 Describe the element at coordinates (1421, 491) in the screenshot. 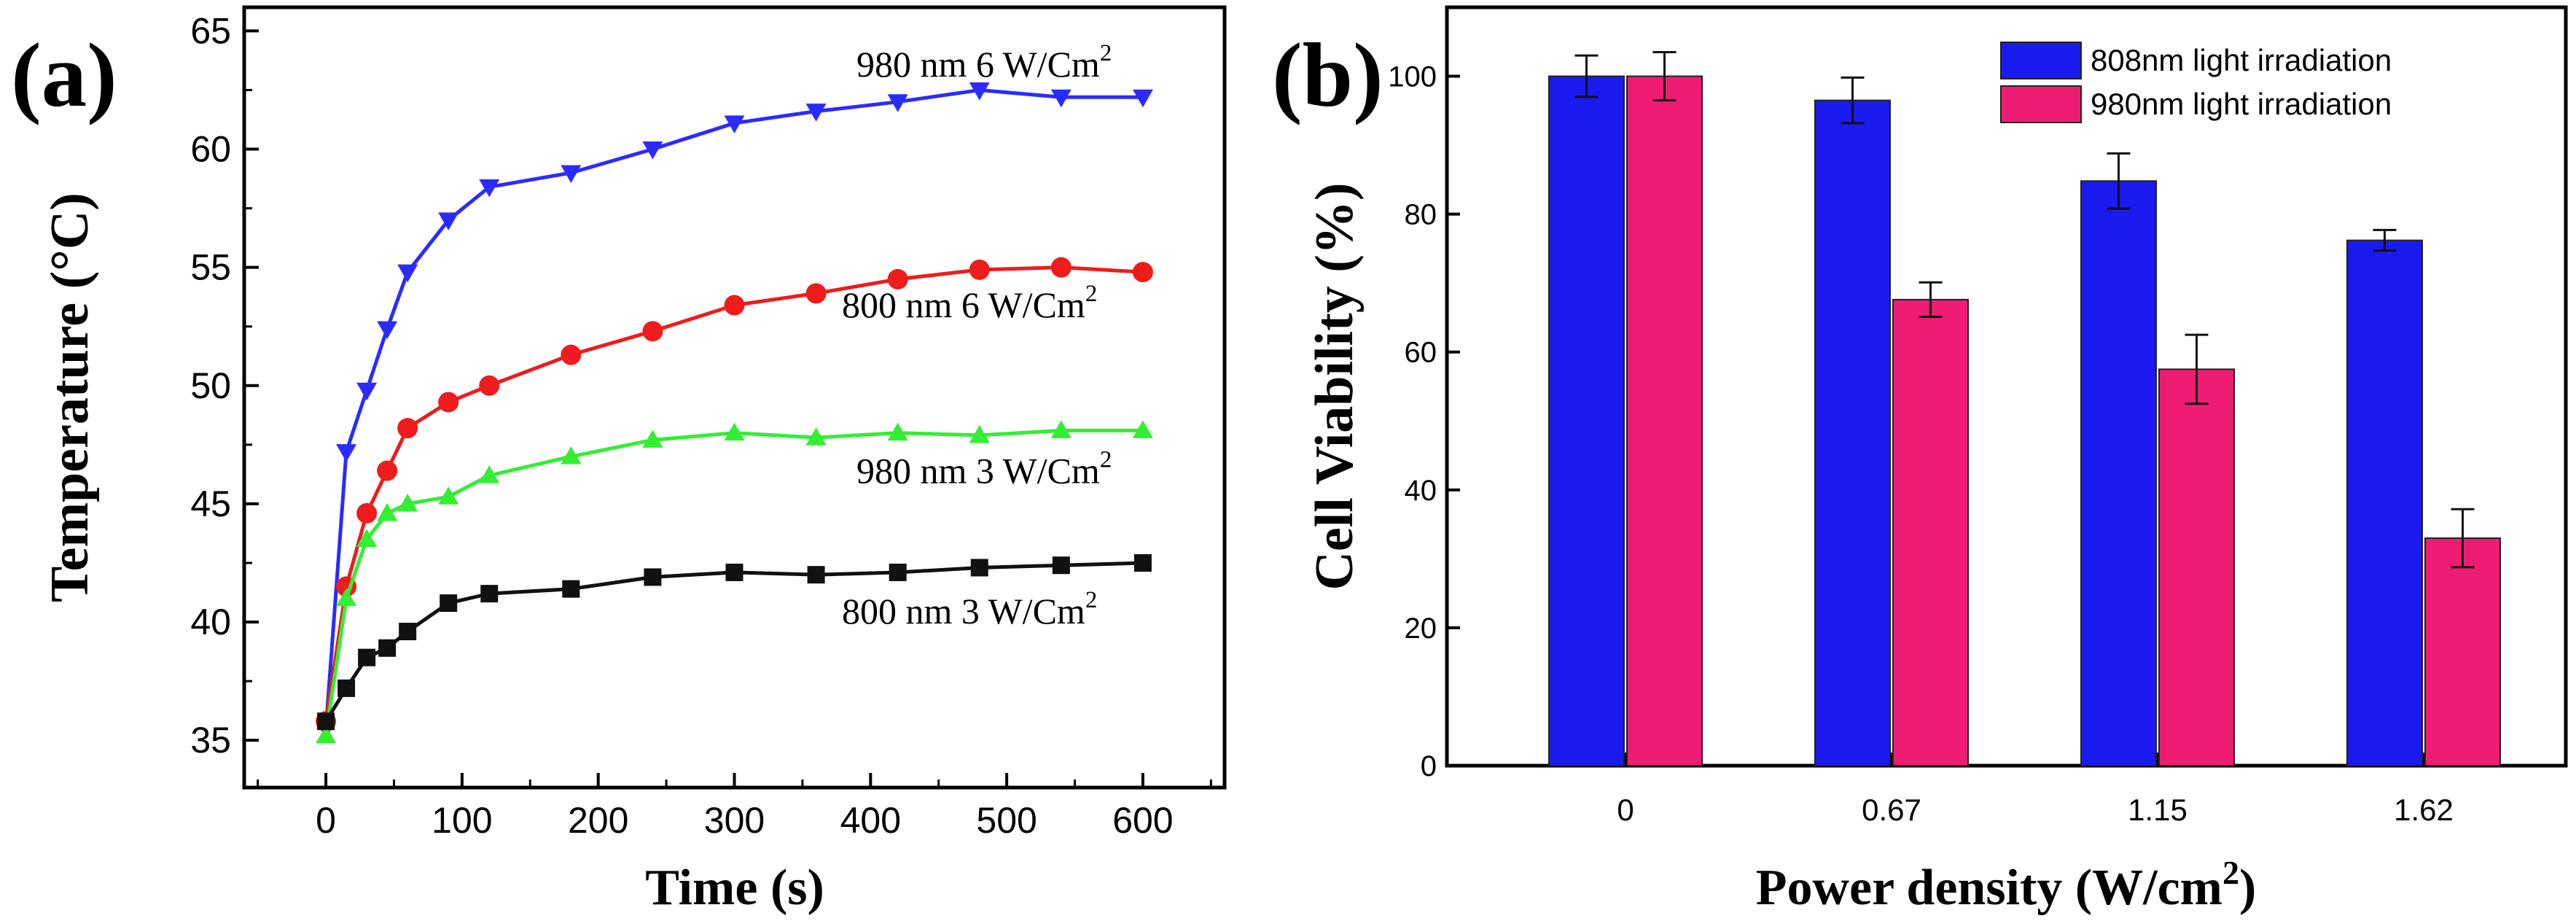

I see `y-tick-label-b: 40` at that location.